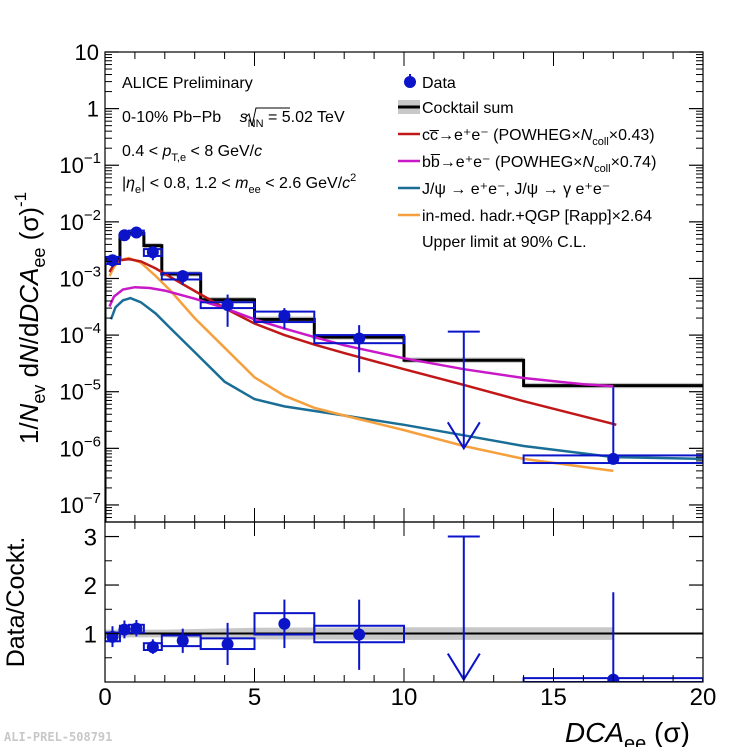  I want to click on x-tick-label-1: 5, so click(254, 697).